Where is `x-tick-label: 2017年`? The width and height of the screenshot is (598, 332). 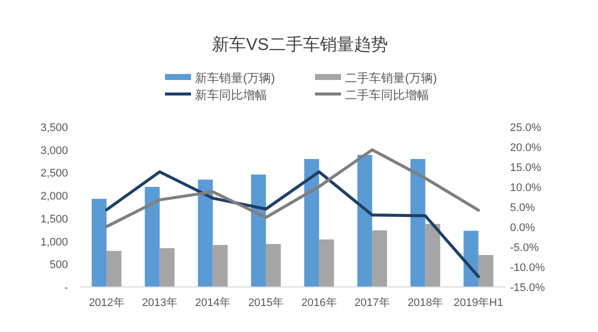 x-tick-label: 2017年 is located at coordinates (372, 303).